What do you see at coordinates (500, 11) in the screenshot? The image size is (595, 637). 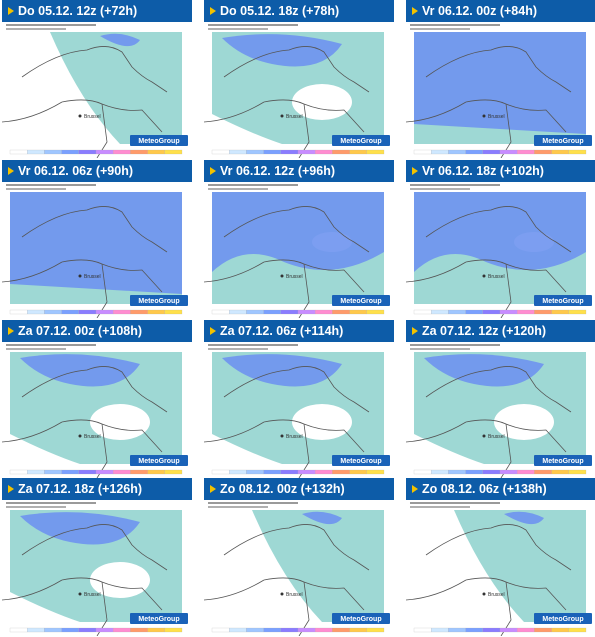 I see `panel-header: Vr 06.12. 00z (+84h)` at bounding box center [500, 11].